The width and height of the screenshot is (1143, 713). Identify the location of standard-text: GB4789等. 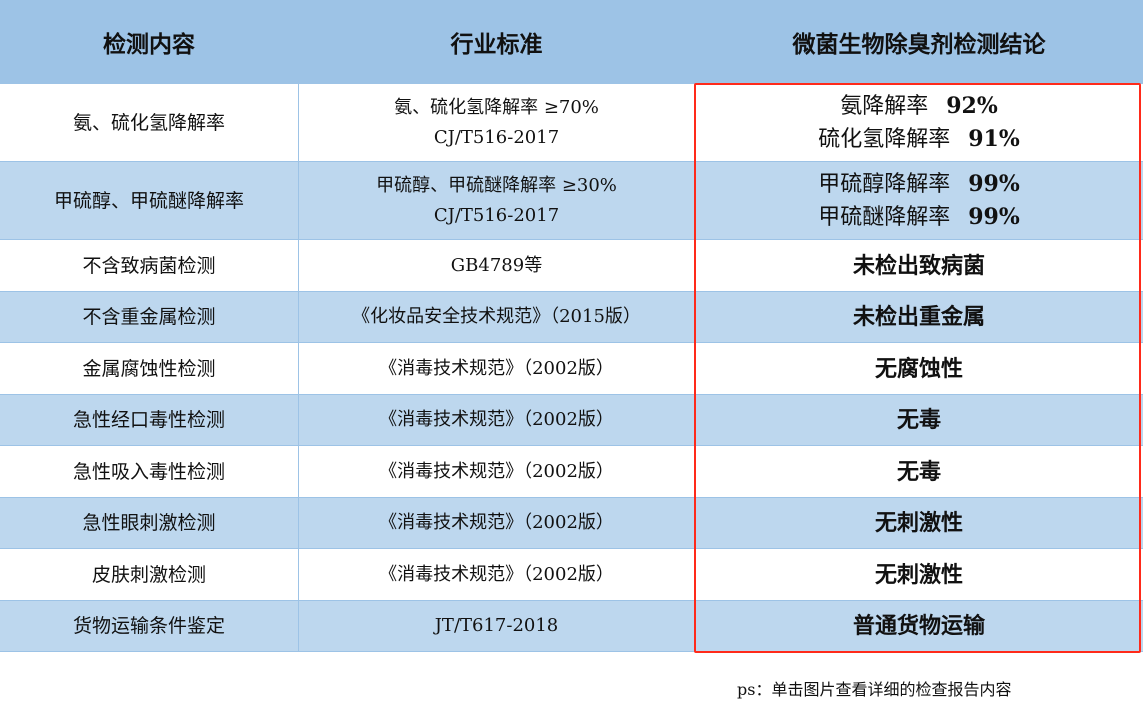
(496, 265).